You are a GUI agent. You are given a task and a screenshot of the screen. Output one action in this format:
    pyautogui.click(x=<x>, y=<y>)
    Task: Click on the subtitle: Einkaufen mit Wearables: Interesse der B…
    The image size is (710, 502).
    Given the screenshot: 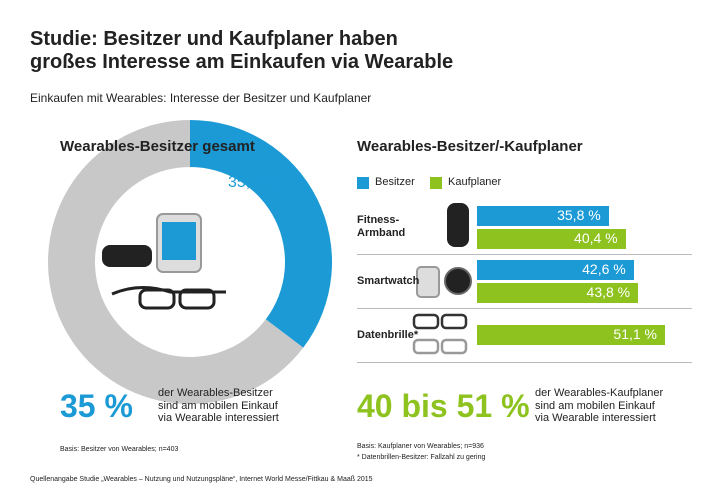 What is the action you would take?
    pyautogui.click(x=201, y=98)
    